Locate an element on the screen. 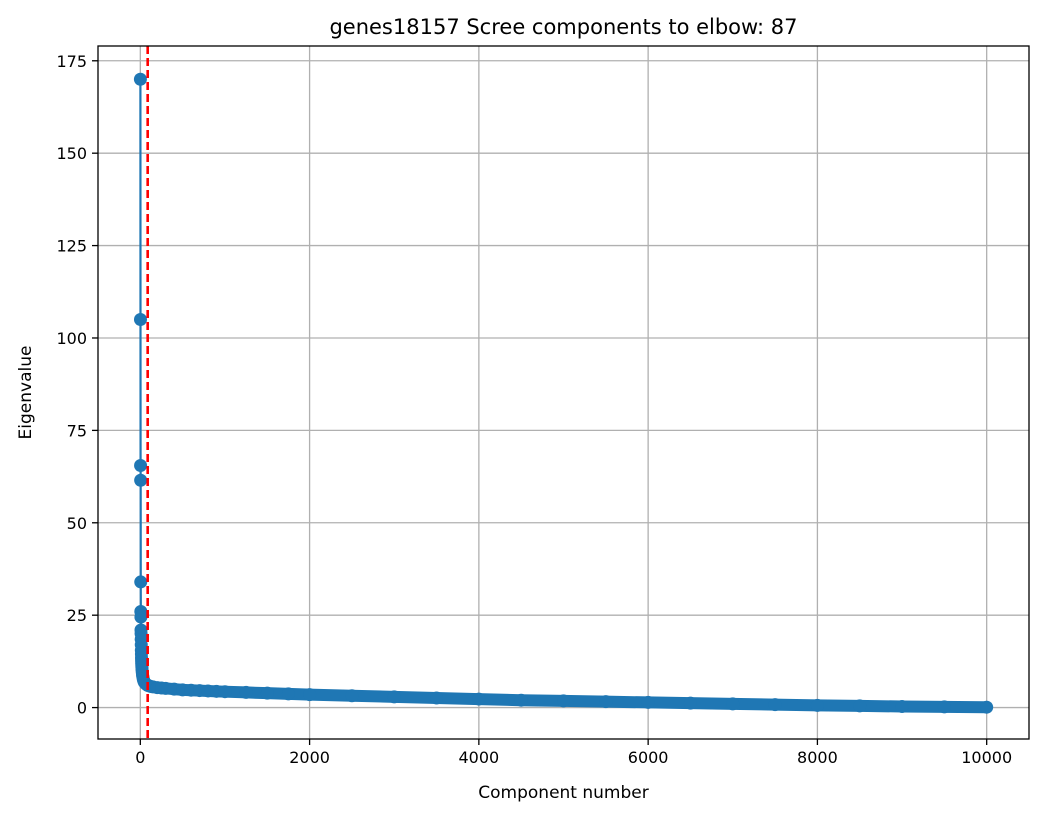 The width and height of the screenshot is (1042, 817). x-tick-label: 2000 is located at coordinates (309, 757).